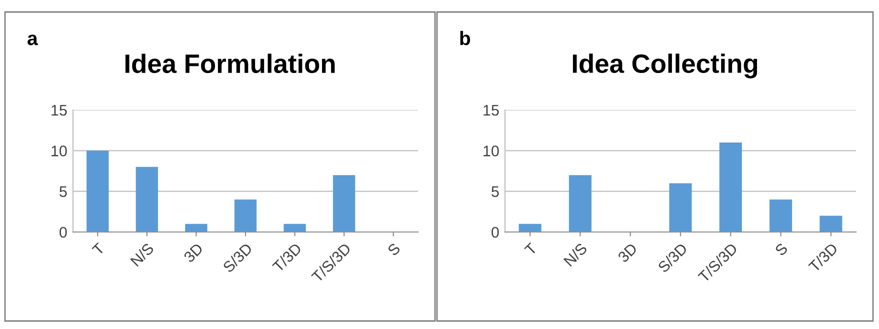 The width and height of the screenshot is (879, 329). I want to click on text: b, so click(465, 38).